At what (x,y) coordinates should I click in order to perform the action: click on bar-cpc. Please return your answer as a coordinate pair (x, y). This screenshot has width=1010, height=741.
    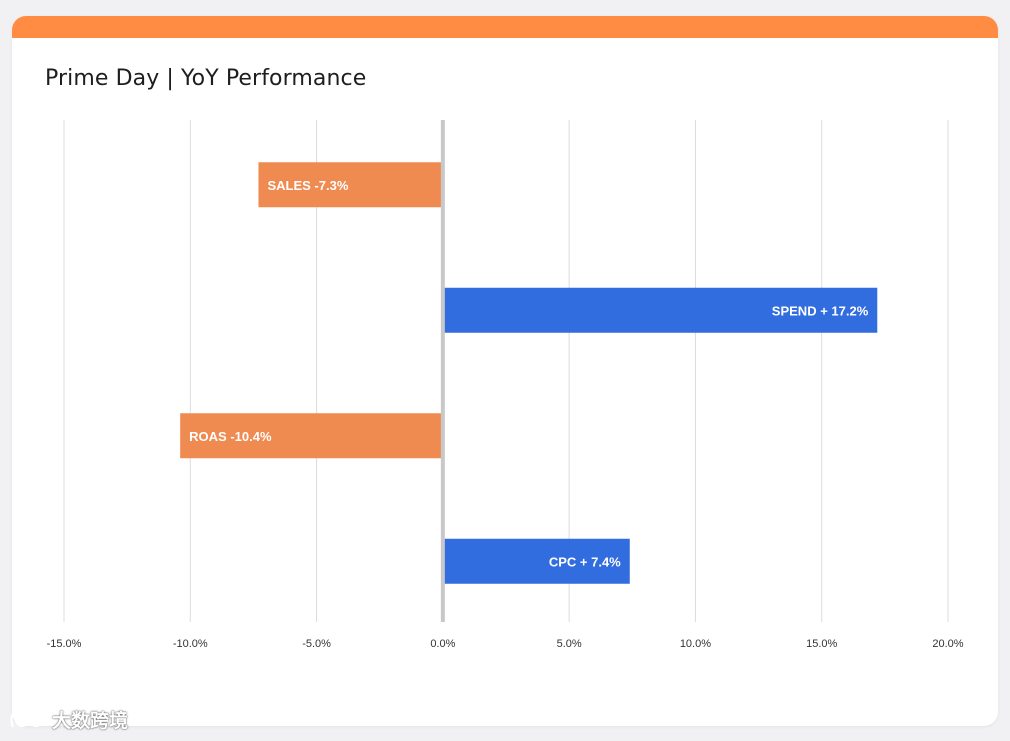
    Looking at the image, I should click on (536, 561).